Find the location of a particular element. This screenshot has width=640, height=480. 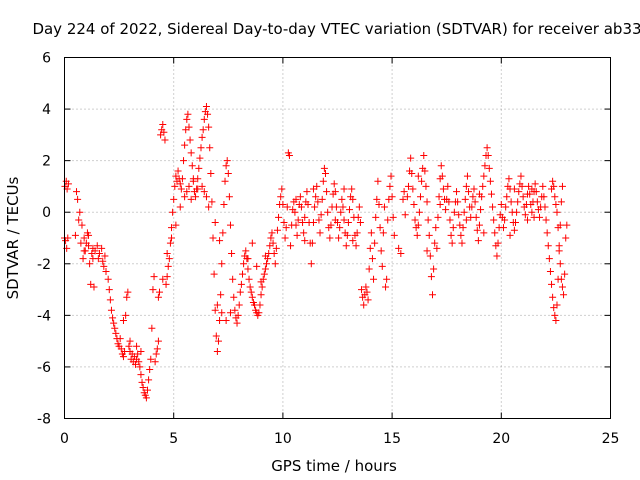

y-tick-label: -6 is located at coordinates (44, 368).